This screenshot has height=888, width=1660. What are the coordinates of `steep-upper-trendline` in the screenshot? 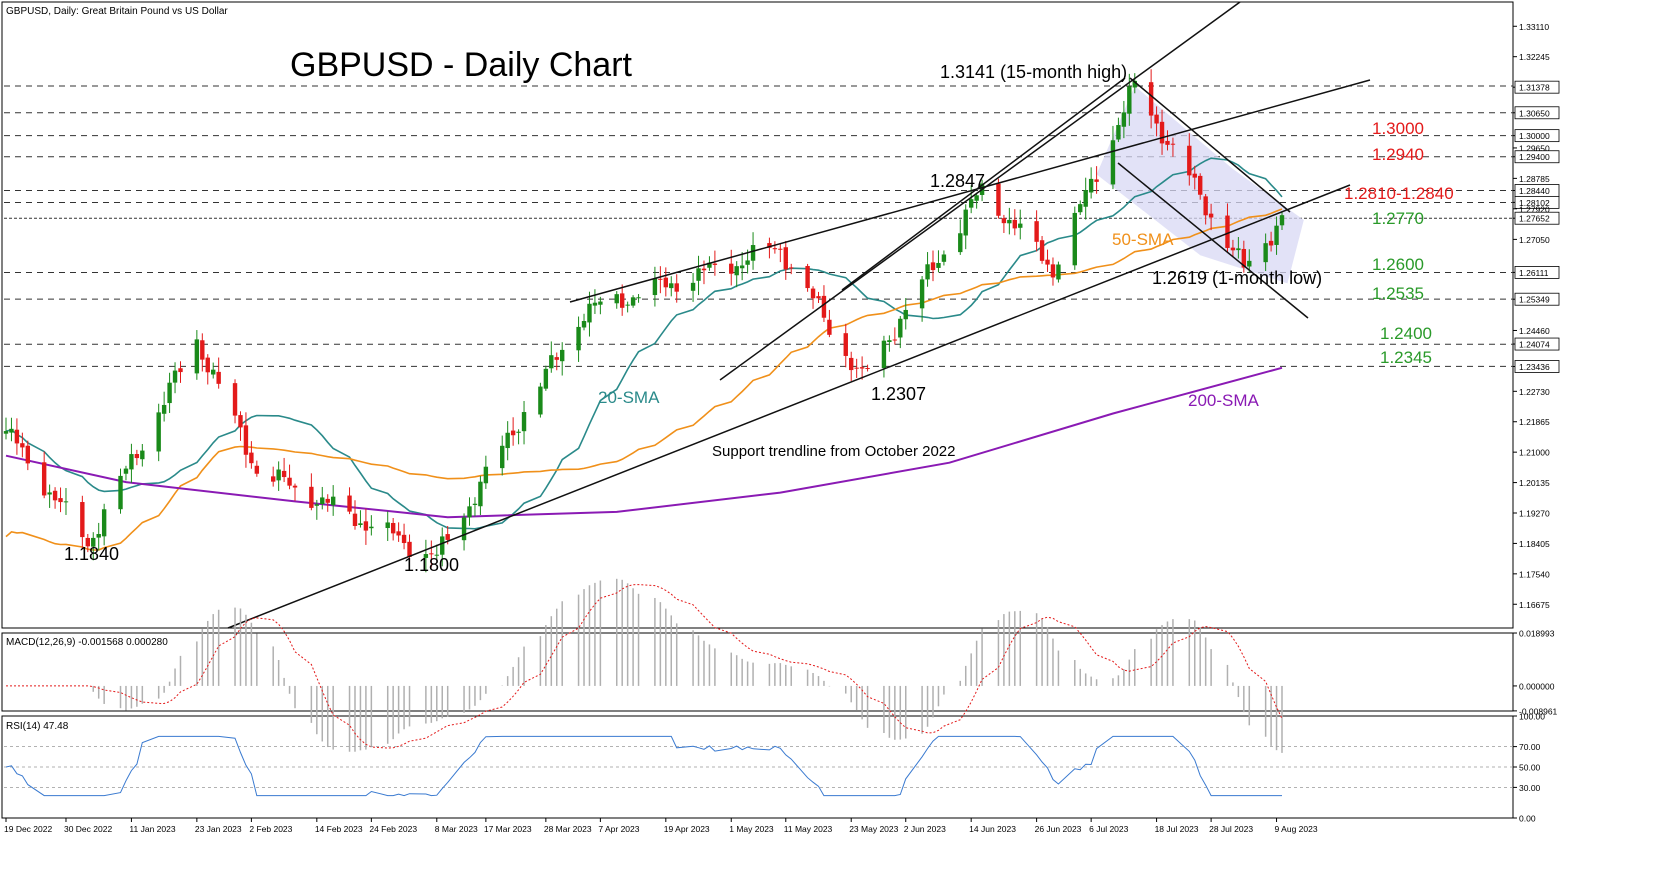 It's located at (980, 191).